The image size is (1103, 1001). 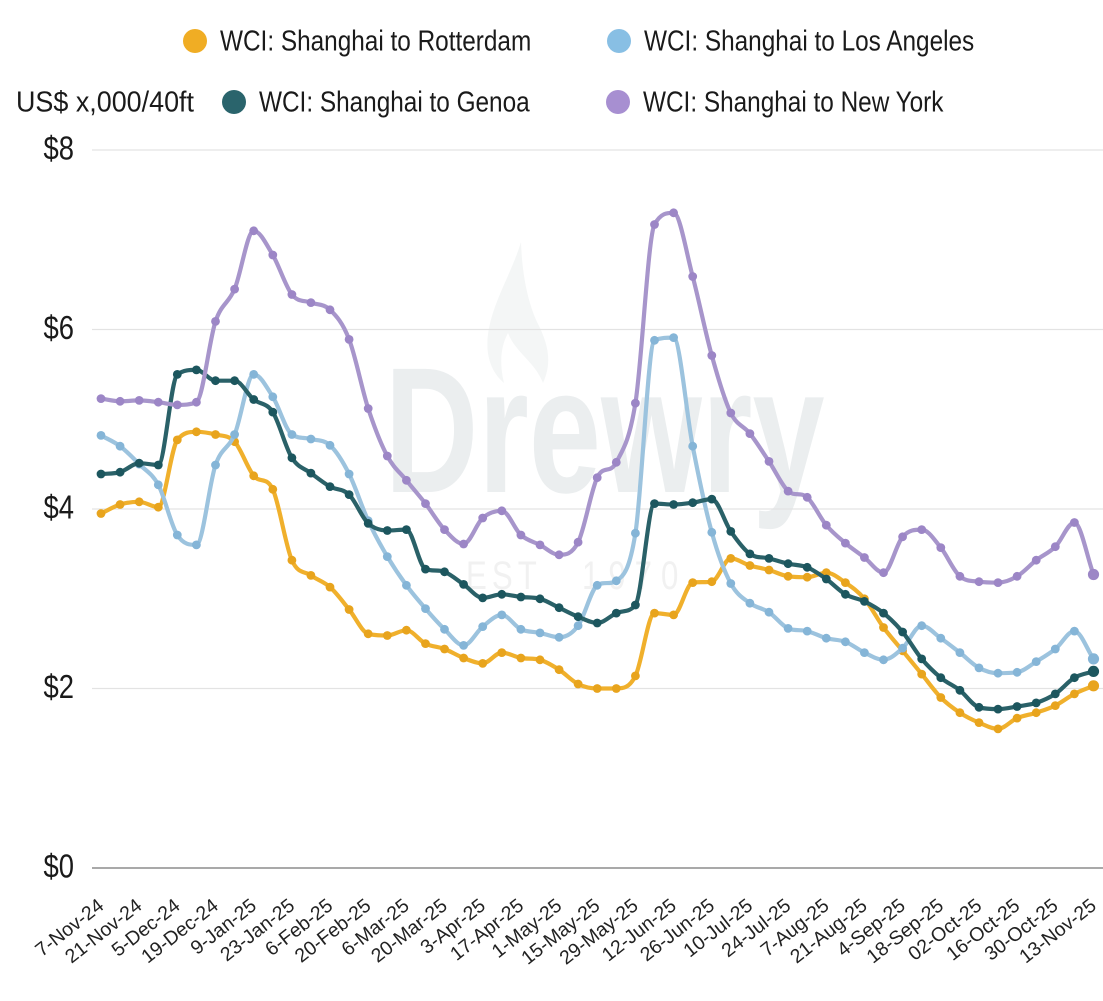 I want to click on svg-text: $6, so click(x=59, y=329).